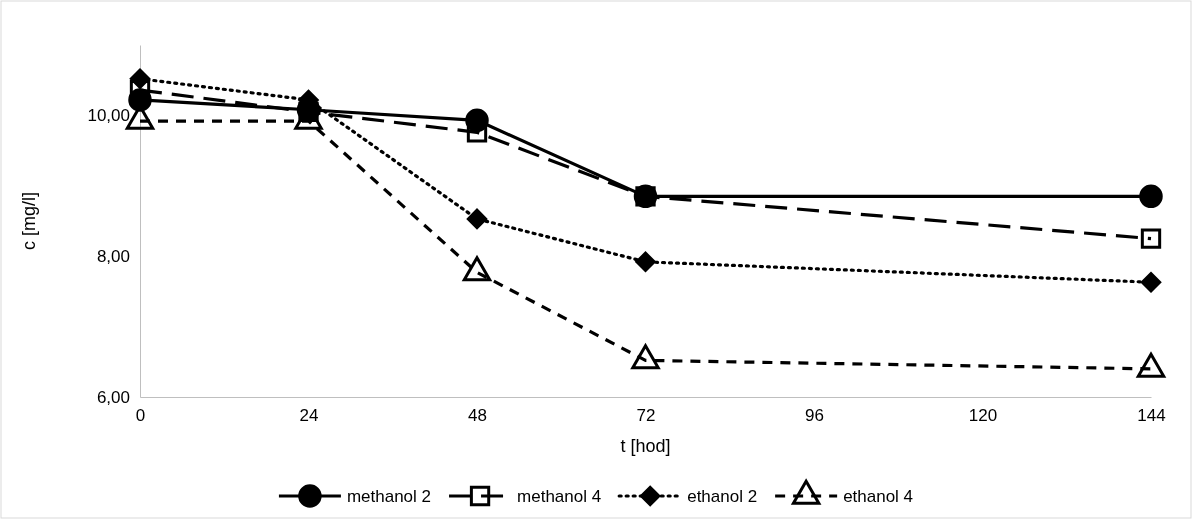  What do you see at coordinates (1151, 416) in the screenshot?
I see `x-tick-label: 144` at bounding box center [1151, 416].